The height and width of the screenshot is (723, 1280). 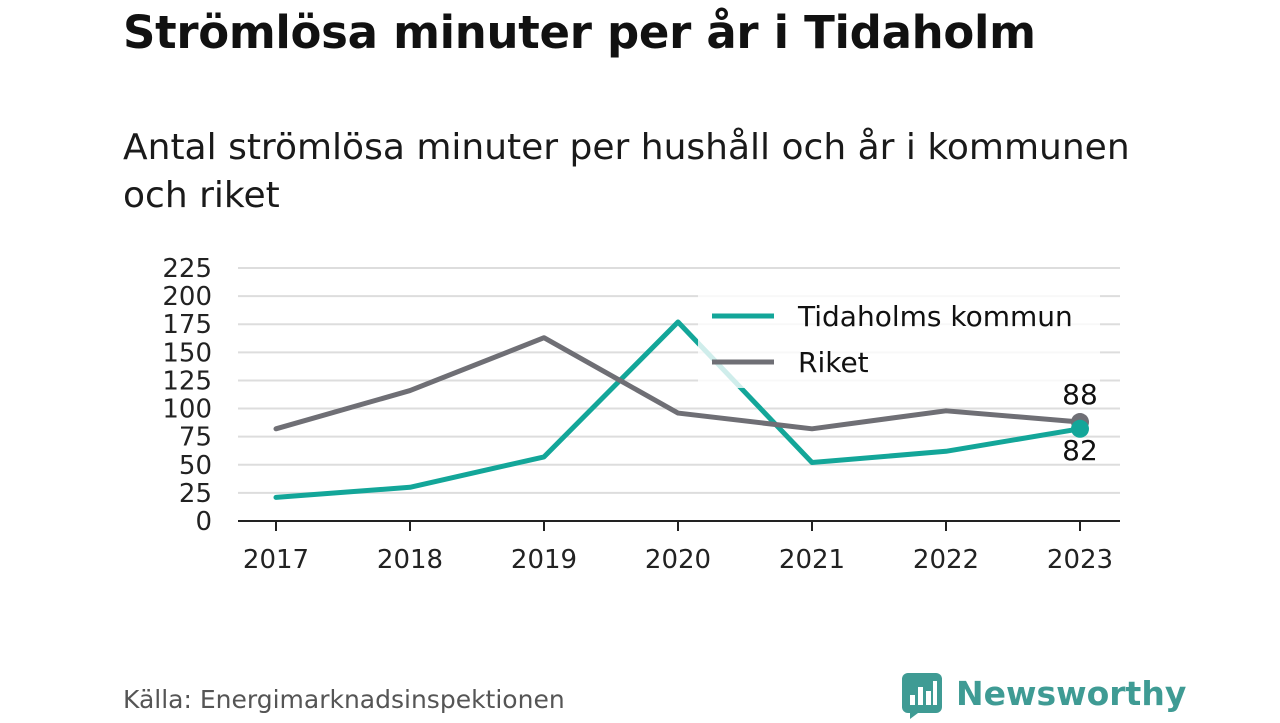 What do you see at coordinates (187, 325) in the screenshot?
I see `y-tick-label: 175` at bounding box center [187, 325].